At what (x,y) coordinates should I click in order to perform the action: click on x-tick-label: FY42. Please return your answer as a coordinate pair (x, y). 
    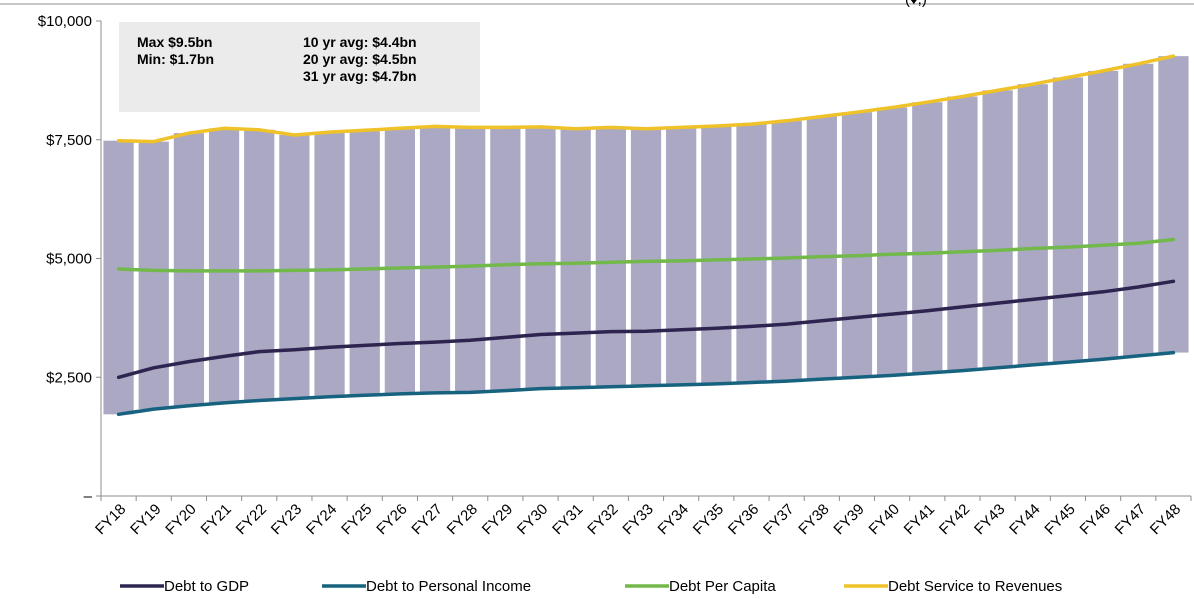
    Looking at the image, I should click on (954, 519).